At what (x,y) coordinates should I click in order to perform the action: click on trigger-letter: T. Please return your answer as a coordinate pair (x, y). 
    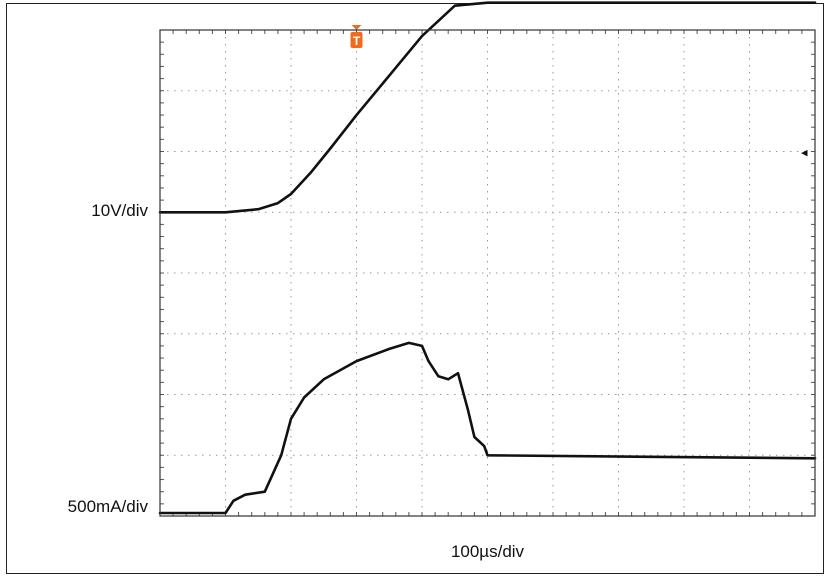
    Looking at the image, I should click on (357, 41).